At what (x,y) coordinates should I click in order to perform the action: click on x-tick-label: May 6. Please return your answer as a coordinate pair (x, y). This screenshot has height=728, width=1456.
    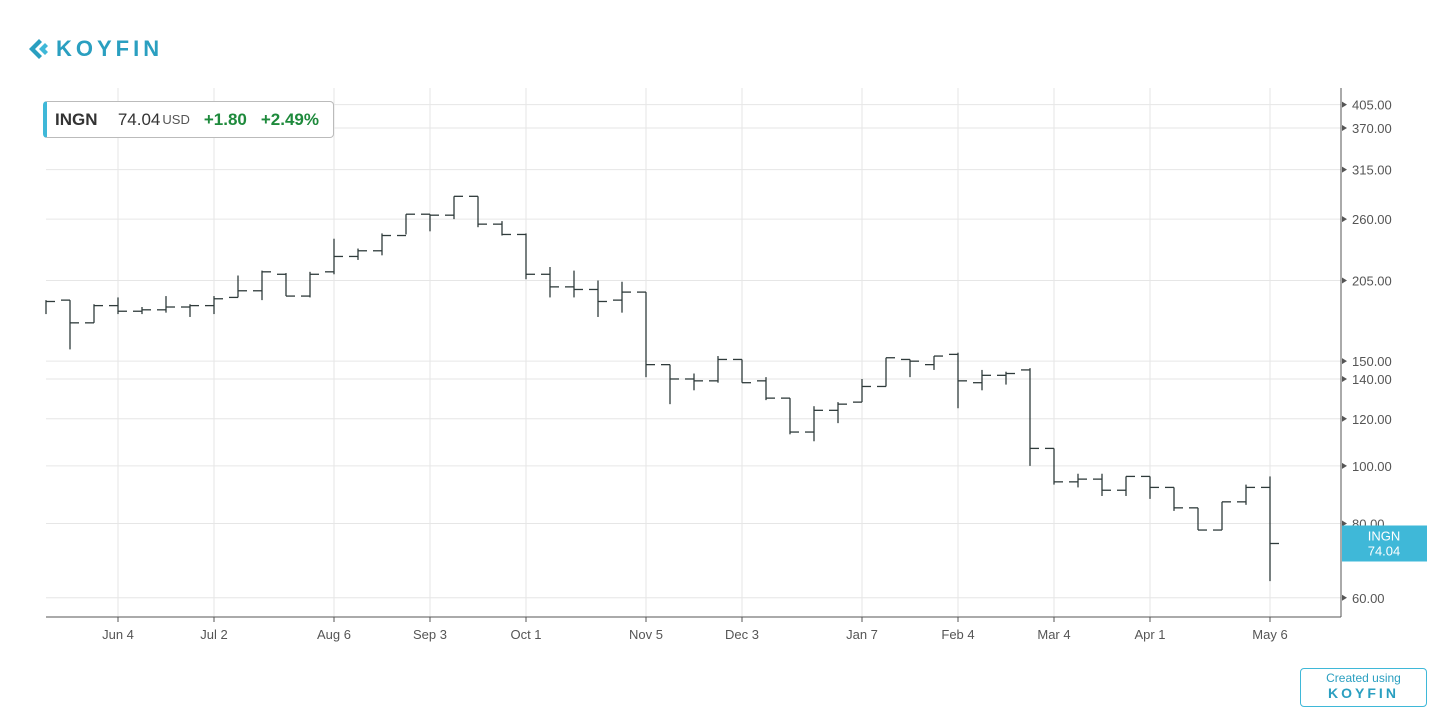
    Looking at the image, I should click on (1269, 634).